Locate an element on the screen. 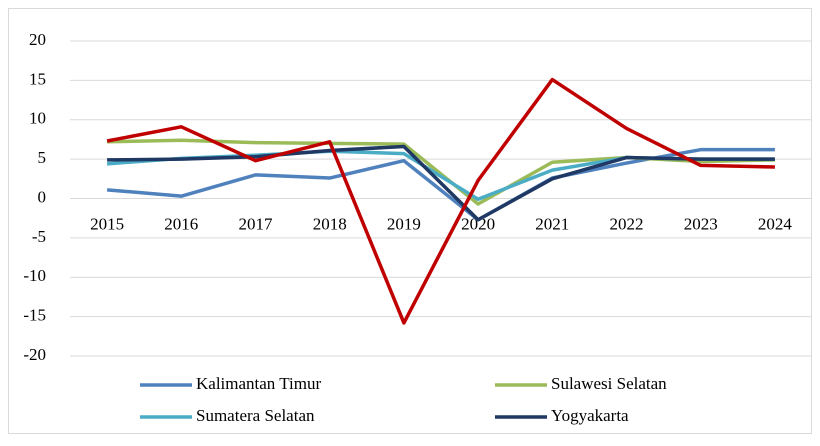  y-tick-label: -10 is located at coordinates (34, 275).